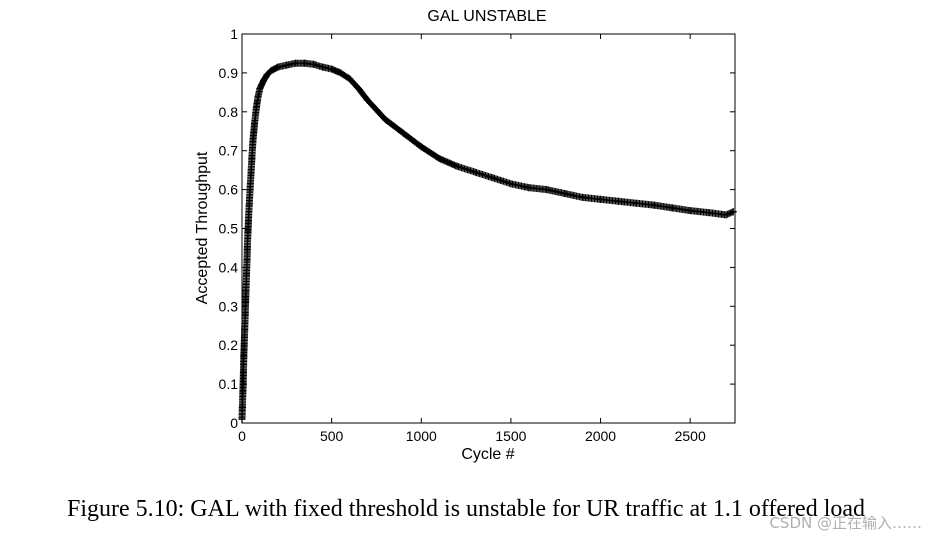 The height and width of the screenshot is (544, 932). I want to click on x-tick-label: 1000, so click(421, 436).